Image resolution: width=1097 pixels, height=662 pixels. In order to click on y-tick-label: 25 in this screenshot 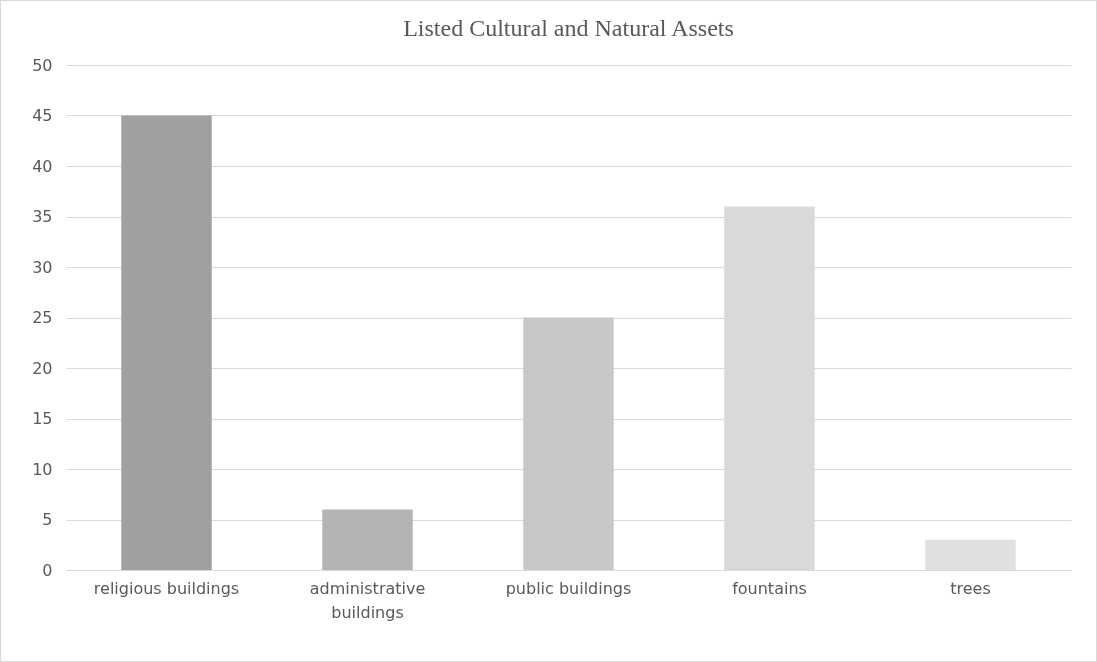, I will do `click(42, 317)`.